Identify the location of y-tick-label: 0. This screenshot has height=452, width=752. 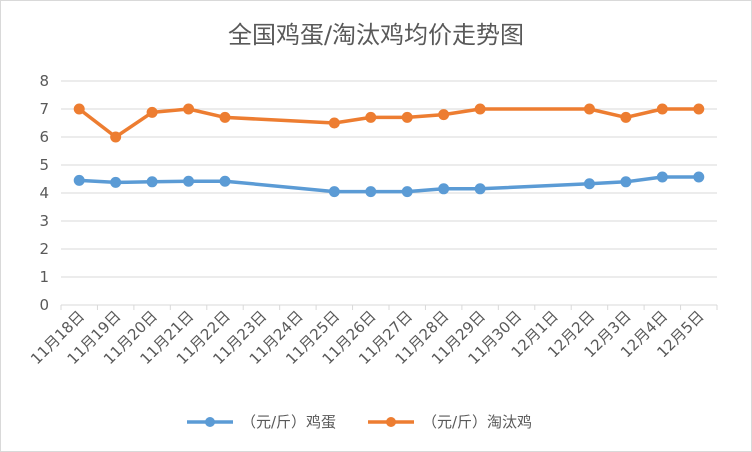
(44, 305).